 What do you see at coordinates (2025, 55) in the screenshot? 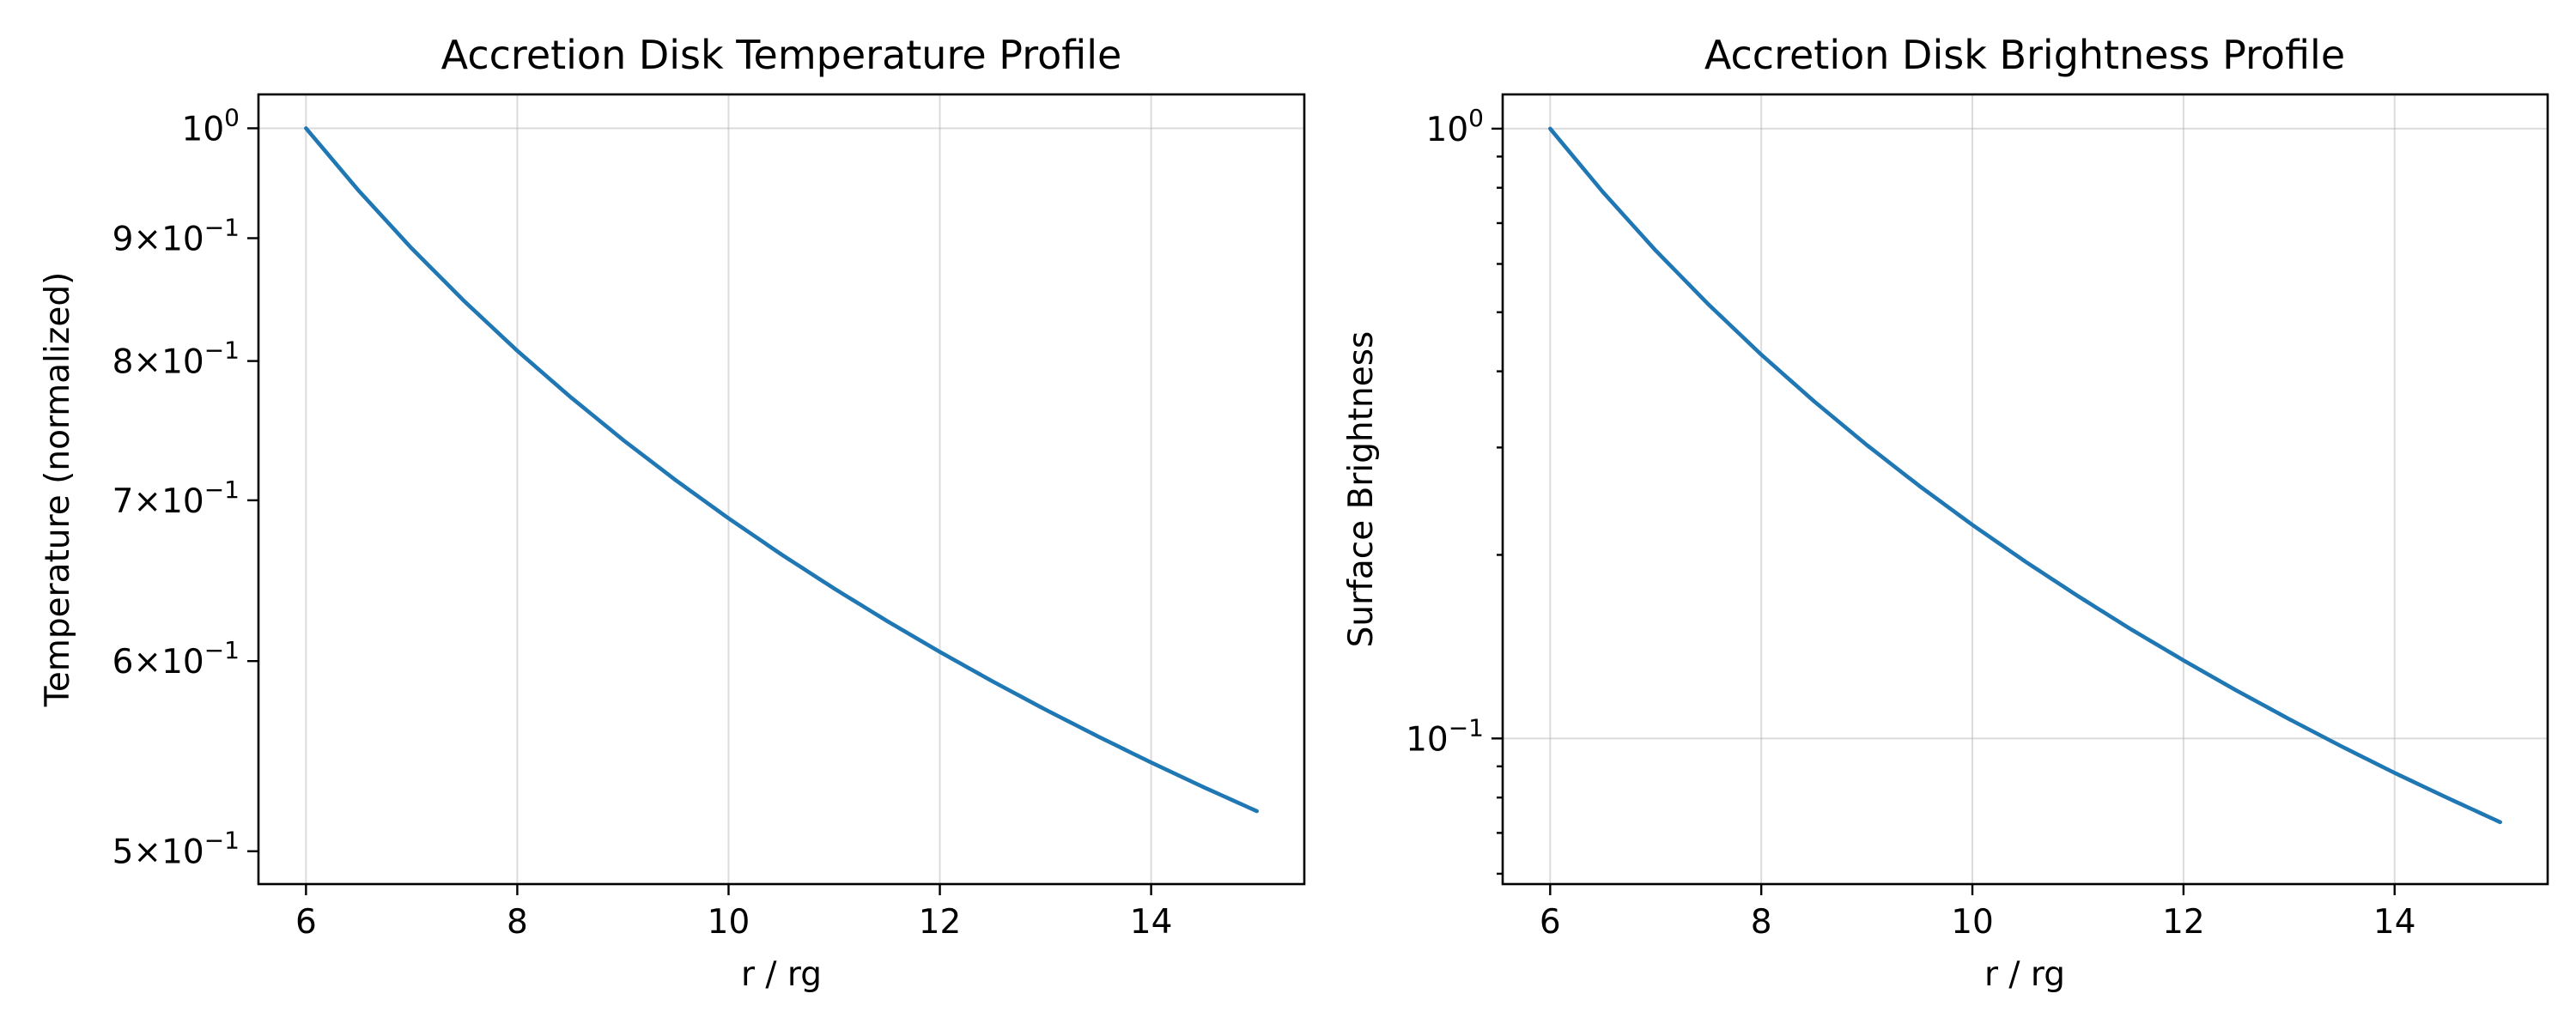
I see `chart-title: Accretion Disk Brightness Profile` at bounding box center [2025, 55].